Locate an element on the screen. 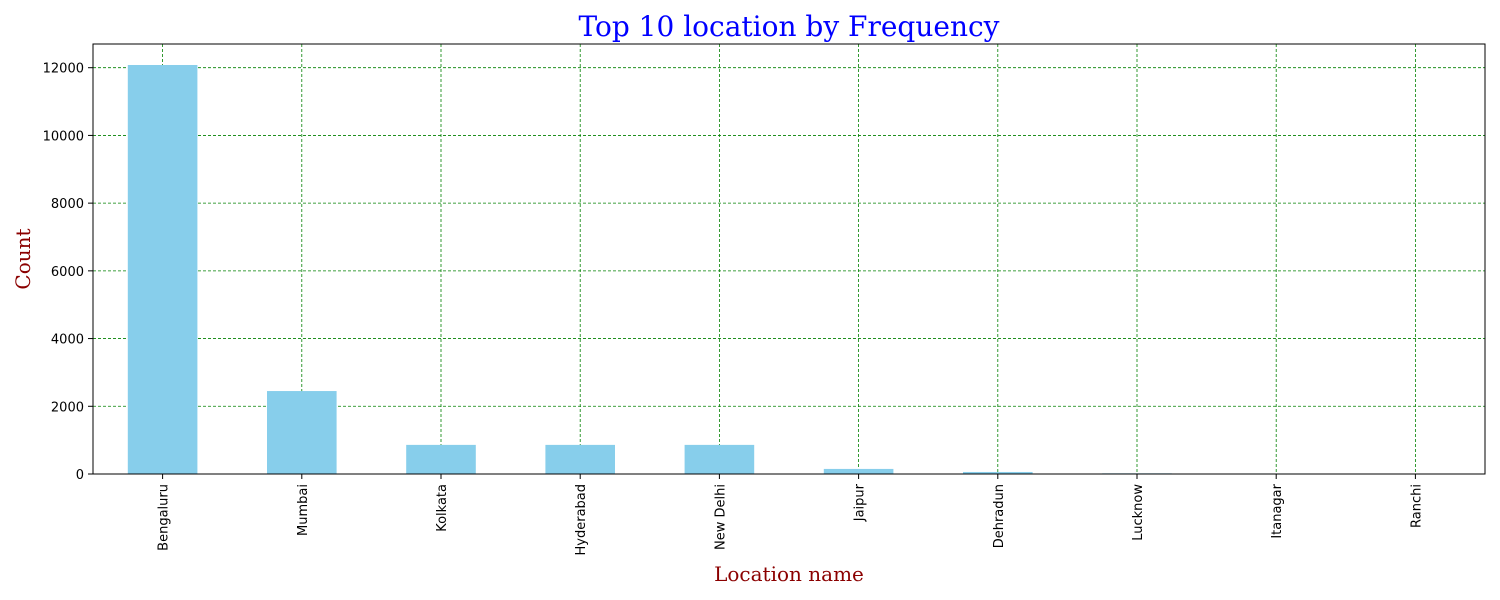 The height and width of the screenshot is (600, 1500). x-axis-label: Location name is located at coordinates (789, 574).